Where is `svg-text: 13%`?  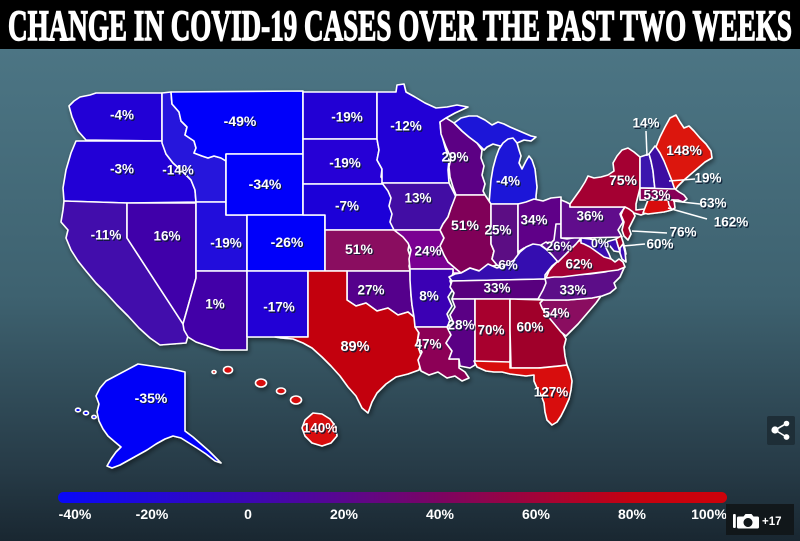
svg-text: 13% is located at coordinates (417, 198).